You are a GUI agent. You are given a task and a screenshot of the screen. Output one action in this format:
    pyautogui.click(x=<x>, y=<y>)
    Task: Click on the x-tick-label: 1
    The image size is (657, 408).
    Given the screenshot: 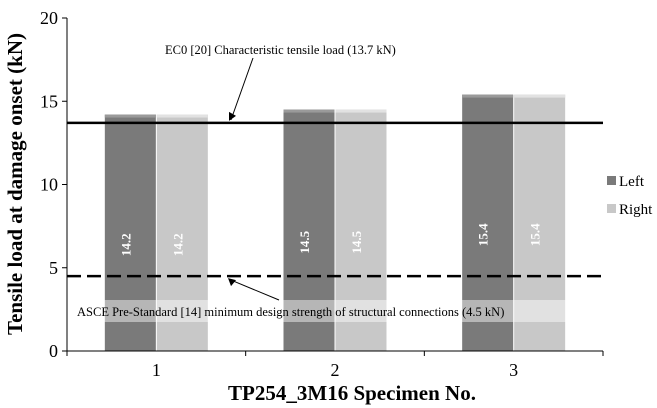 What is the action you would take?
    pyautogui.click(x=156, y=370)
    